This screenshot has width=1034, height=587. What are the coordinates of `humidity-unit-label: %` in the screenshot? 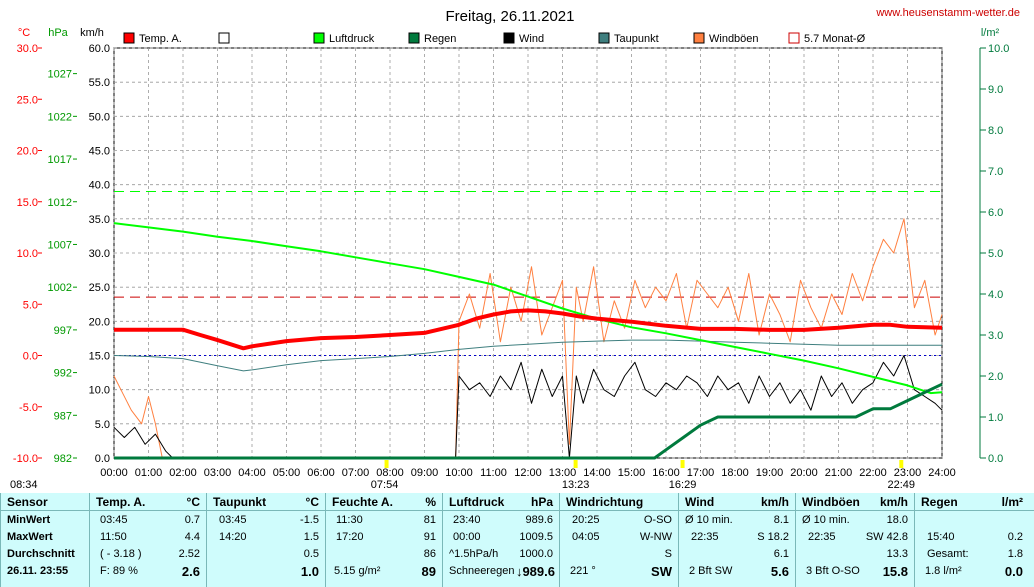 It's located at (430, 502).